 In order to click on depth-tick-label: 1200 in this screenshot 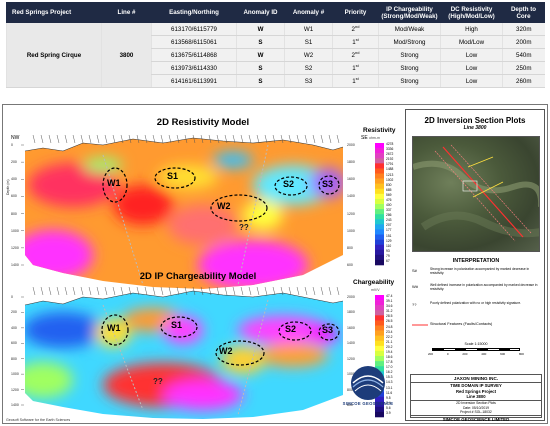, I will do `click(15, 389)`.